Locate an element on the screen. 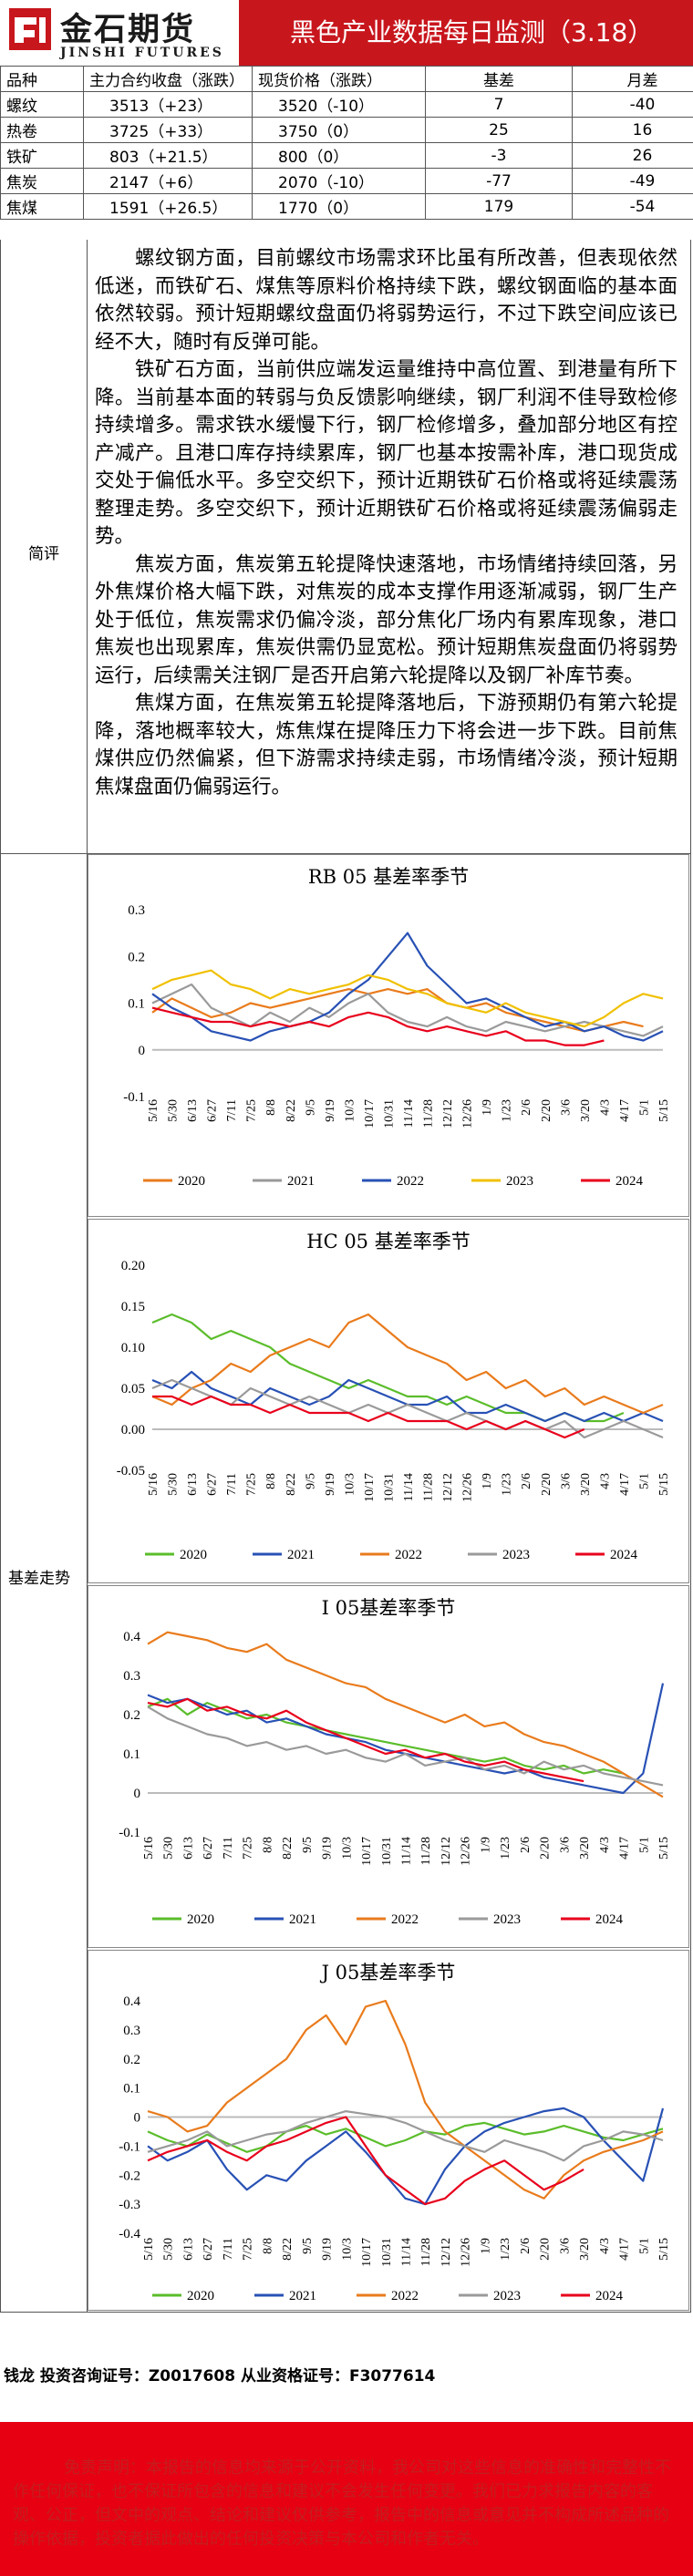  table-row: 螺纹 3513（+23） 3520（-10） 7 -40 is located at coordinates (346, 104).